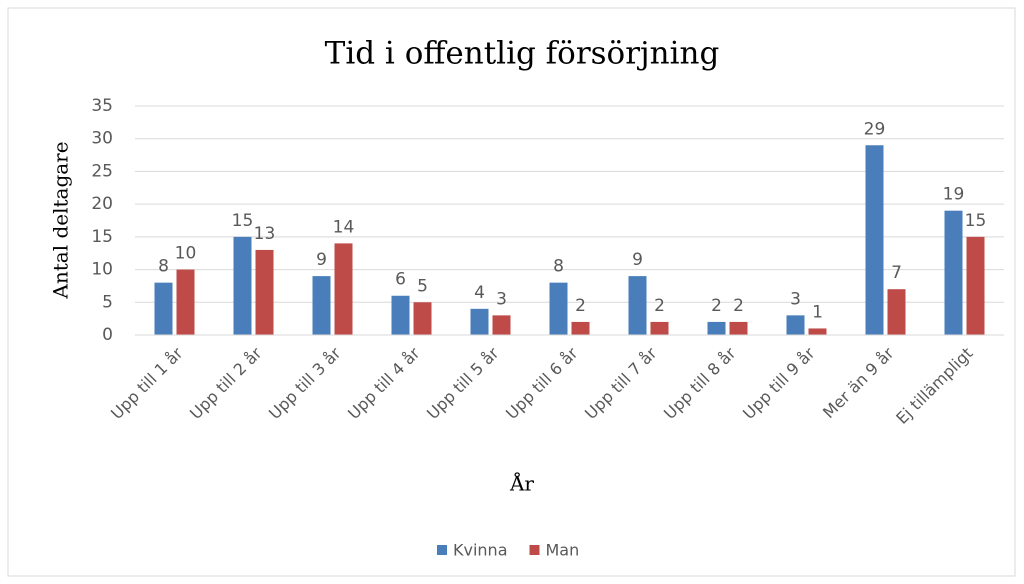  I want to click on x-axis-label: År, so click(521, 483).